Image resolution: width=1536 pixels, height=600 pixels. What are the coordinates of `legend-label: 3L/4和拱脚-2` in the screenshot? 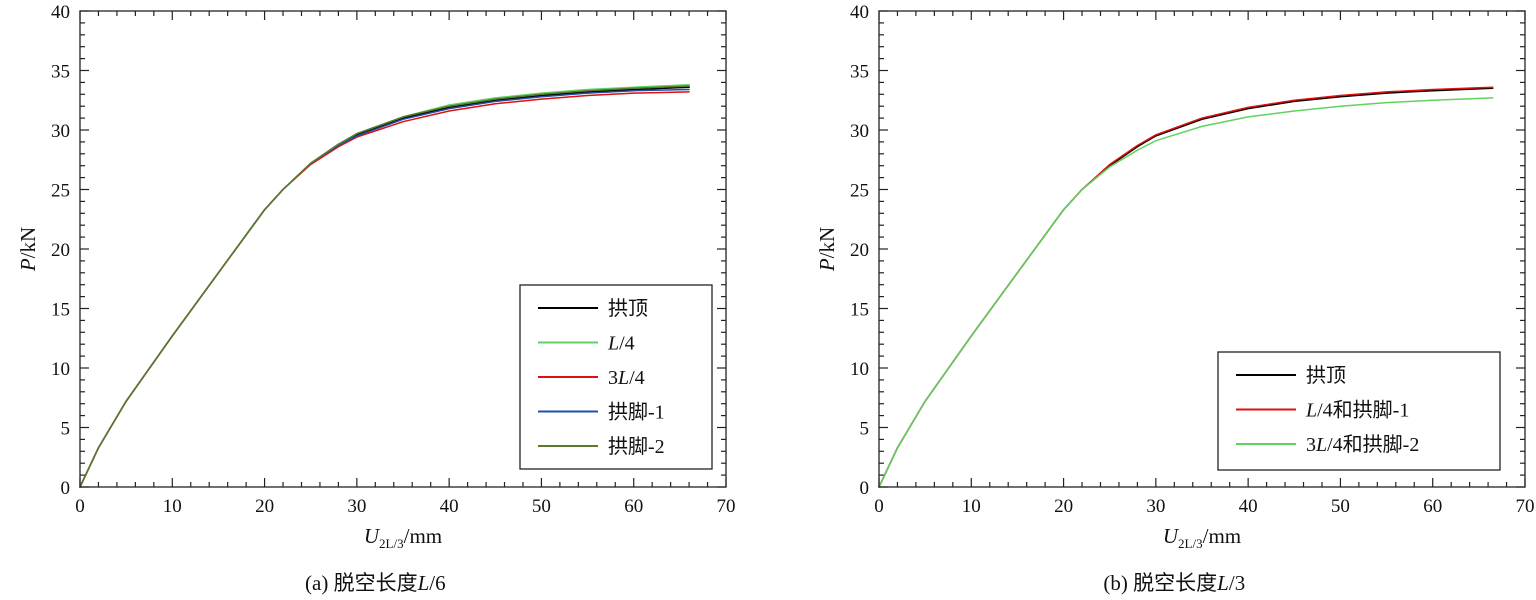 It's located at (1362, 444).